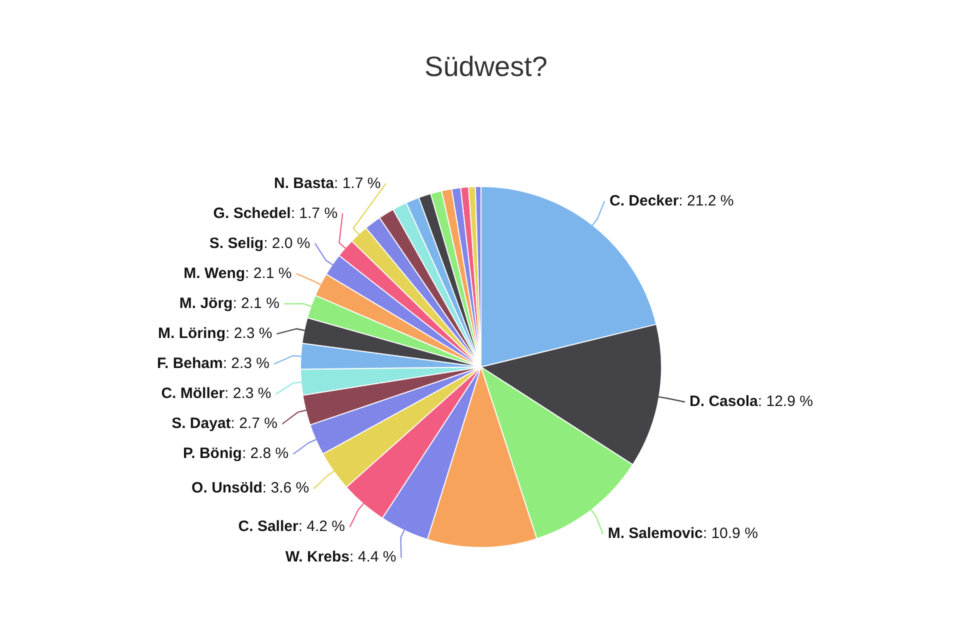  Describe the element at coordinates (730, 533) in the screenshot. I see `data-label: : 10.9 %` at that location.